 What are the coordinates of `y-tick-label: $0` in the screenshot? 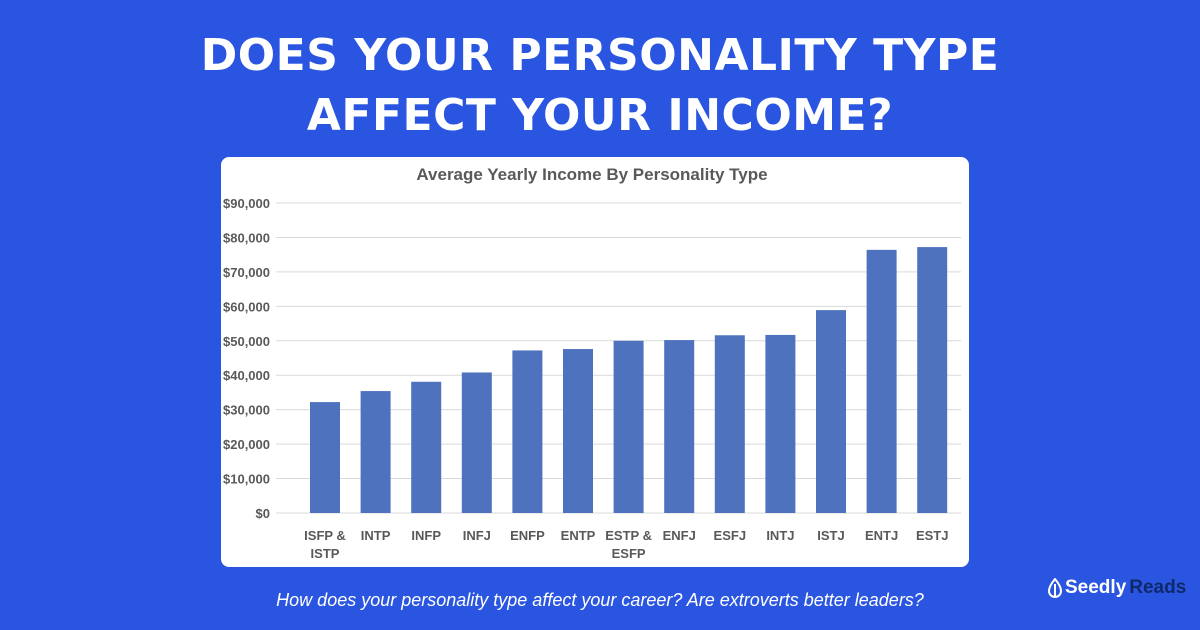 It's located at (263, 513).